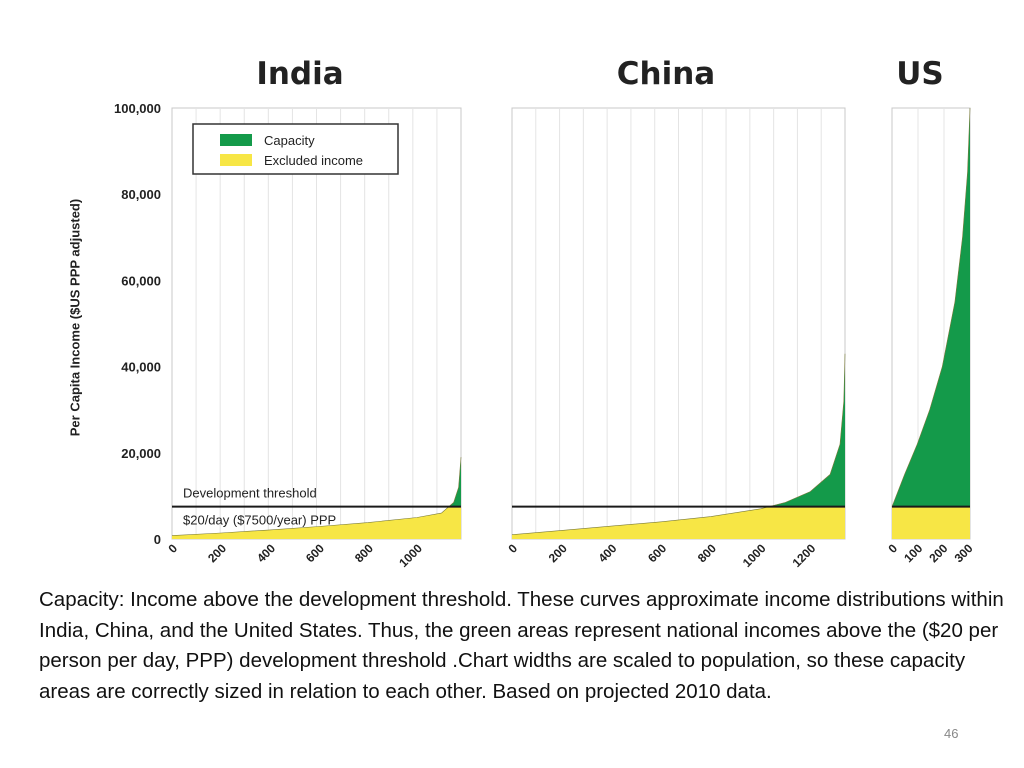 This screenshot has height=768, width=1024. I want to click on income-curve-india, so click(316, 496).